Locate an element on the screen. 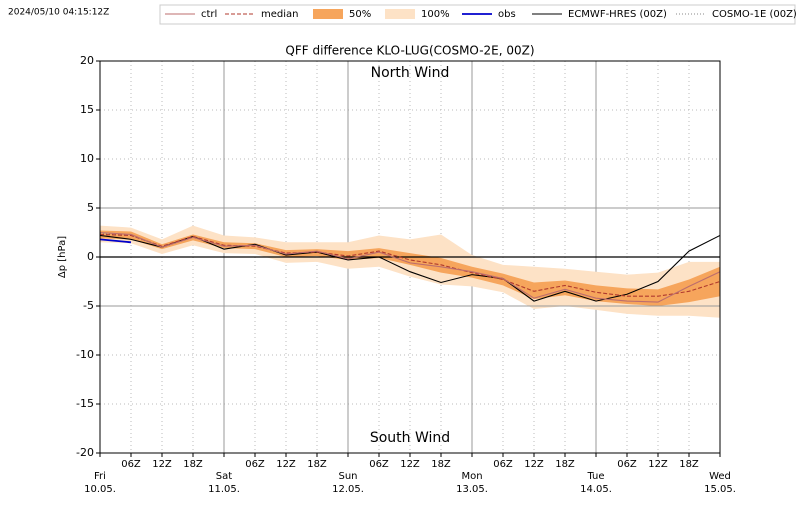 The image size is (800, 513). x-tick-label: 13.05. is located at coordinates (472, 489).